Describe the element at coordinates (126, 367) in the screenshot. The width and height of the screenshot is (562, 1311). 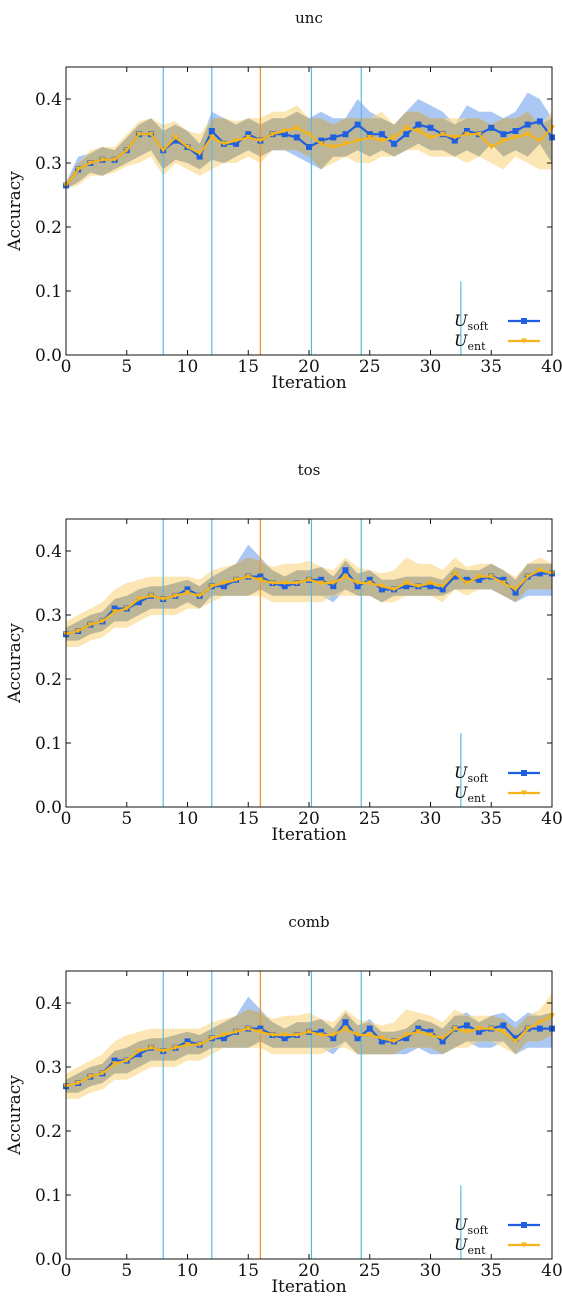
I see `x-tick-label: 5` at that location.